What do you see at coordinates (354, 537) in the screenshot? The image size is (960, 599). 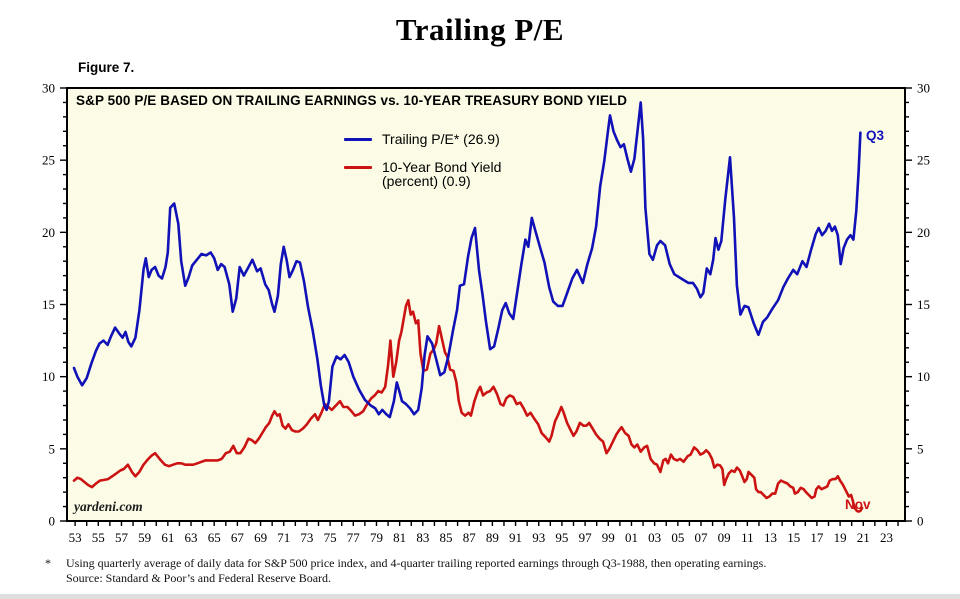 I see `x-axis-label: 77` at bounding box center [354, 537].